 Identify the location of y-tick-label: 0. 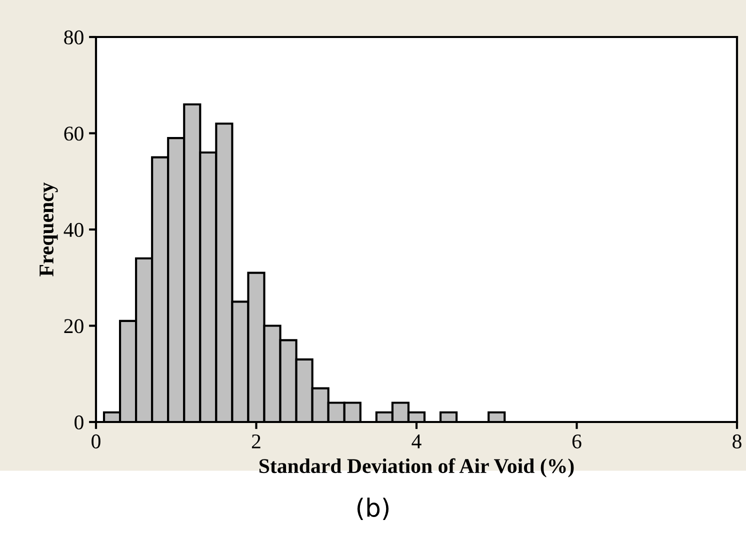
(79, 422).